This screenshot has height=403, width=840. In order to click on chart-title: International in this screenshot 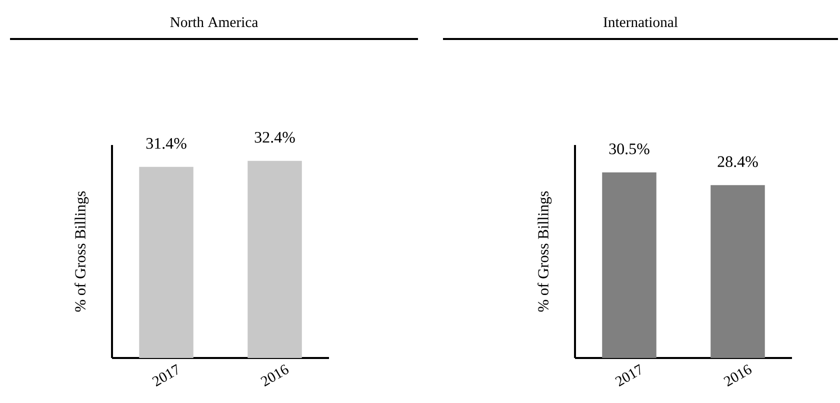, I will do `click(641, 22)`.